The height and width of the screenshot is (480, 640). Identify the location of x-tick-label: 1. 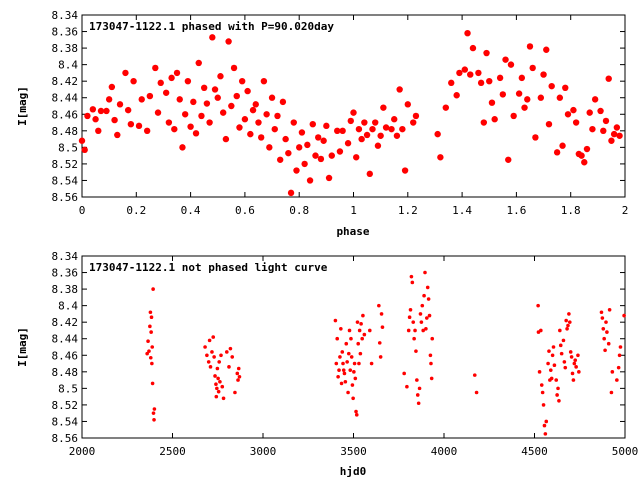
(353, 210).